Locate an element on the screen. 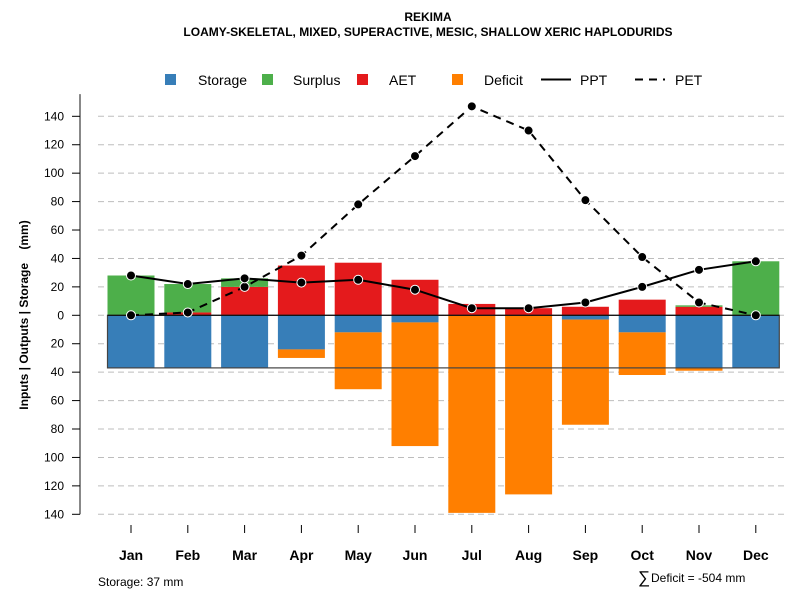 Image resolution: width=800 pixels, height=600 pixels. legend: Storage Surplus AET Deficit PPT PET is located at coordinates (434, 80).